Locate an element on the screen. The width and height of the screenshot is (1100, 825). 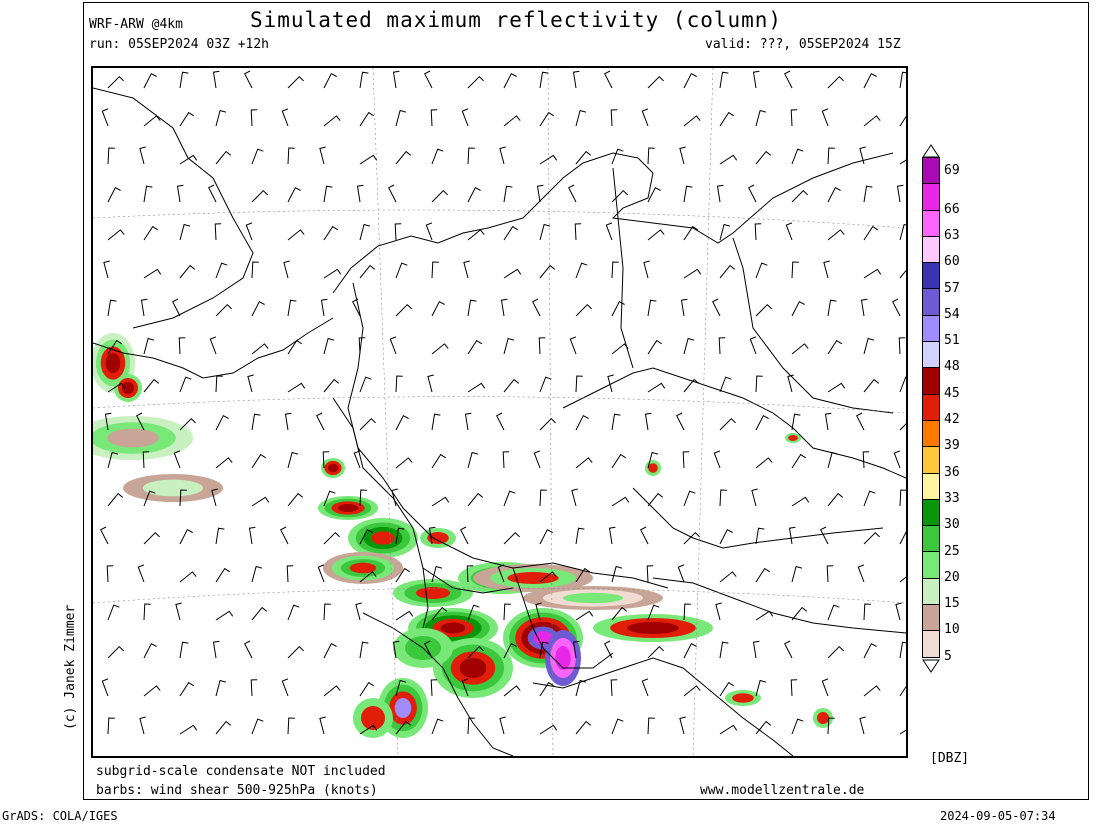
colorbar-tick-label: 25 is located at coordinates (952, 551).